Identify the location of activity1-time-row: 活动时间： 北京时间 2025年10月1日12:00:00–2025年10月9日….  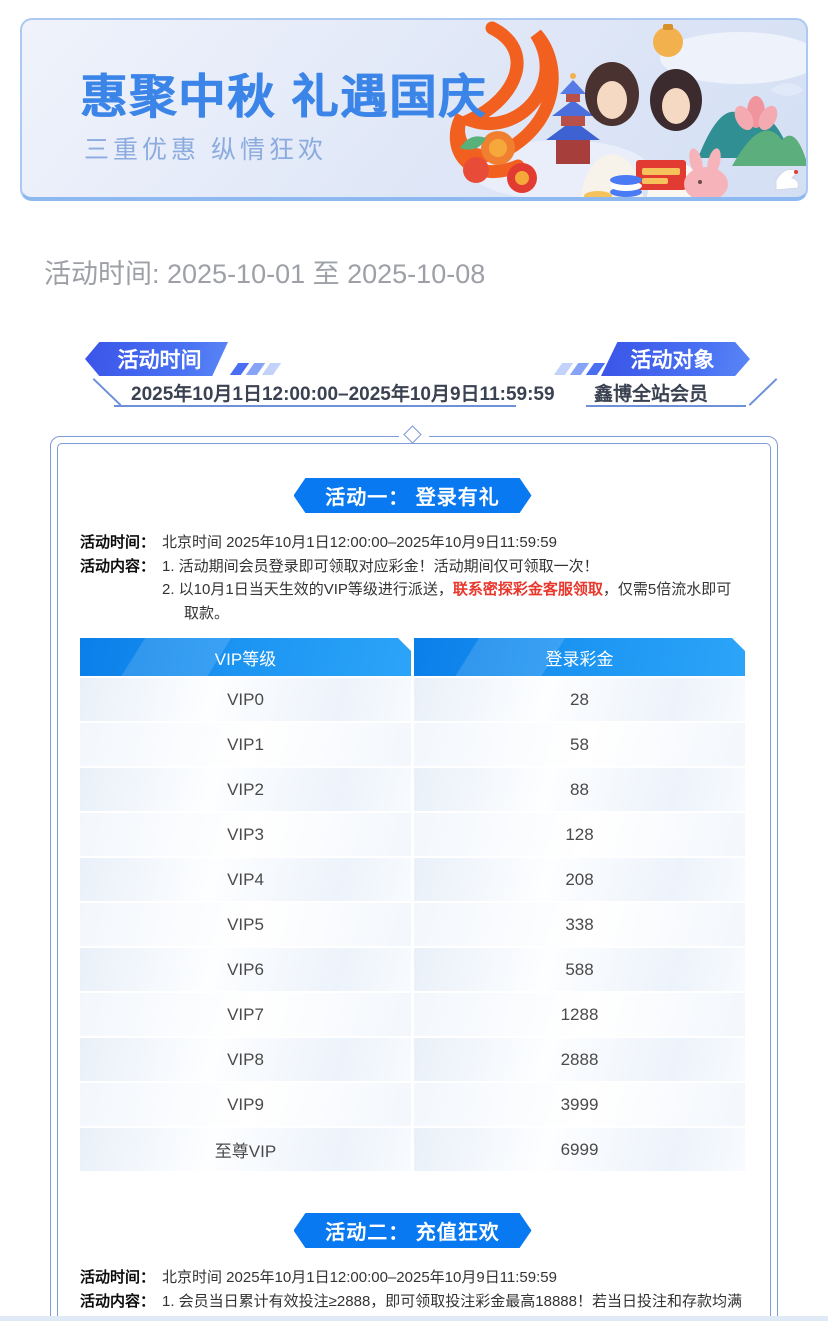
(412, 543).